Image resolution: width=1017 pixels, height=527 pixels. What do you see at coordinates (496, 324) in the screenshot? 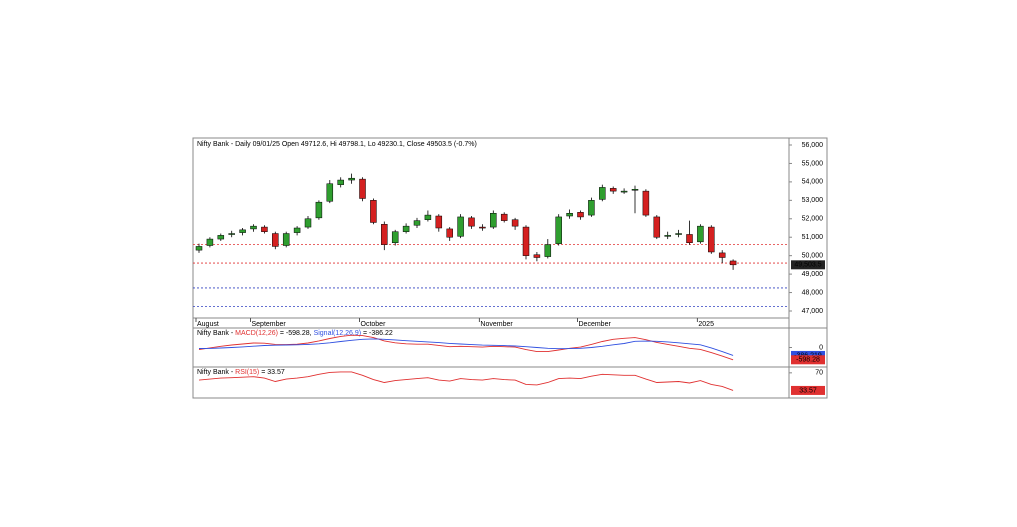
I see `x-tick-label: November` at bounding box center [496, 324].